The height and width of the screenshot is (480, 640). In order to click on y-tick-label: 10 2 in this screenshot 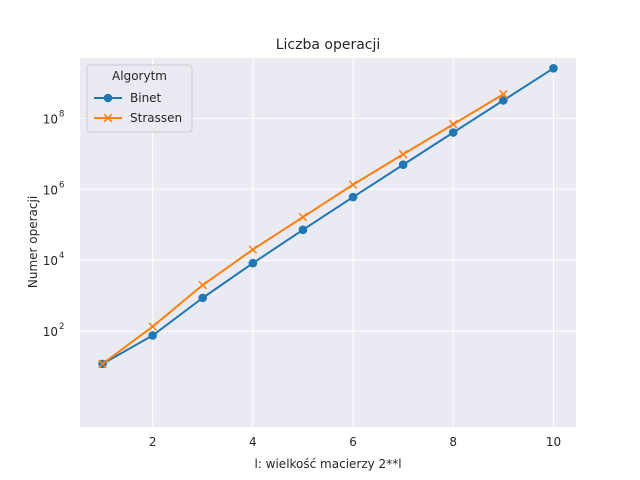, I will do `click(54, 330)`.